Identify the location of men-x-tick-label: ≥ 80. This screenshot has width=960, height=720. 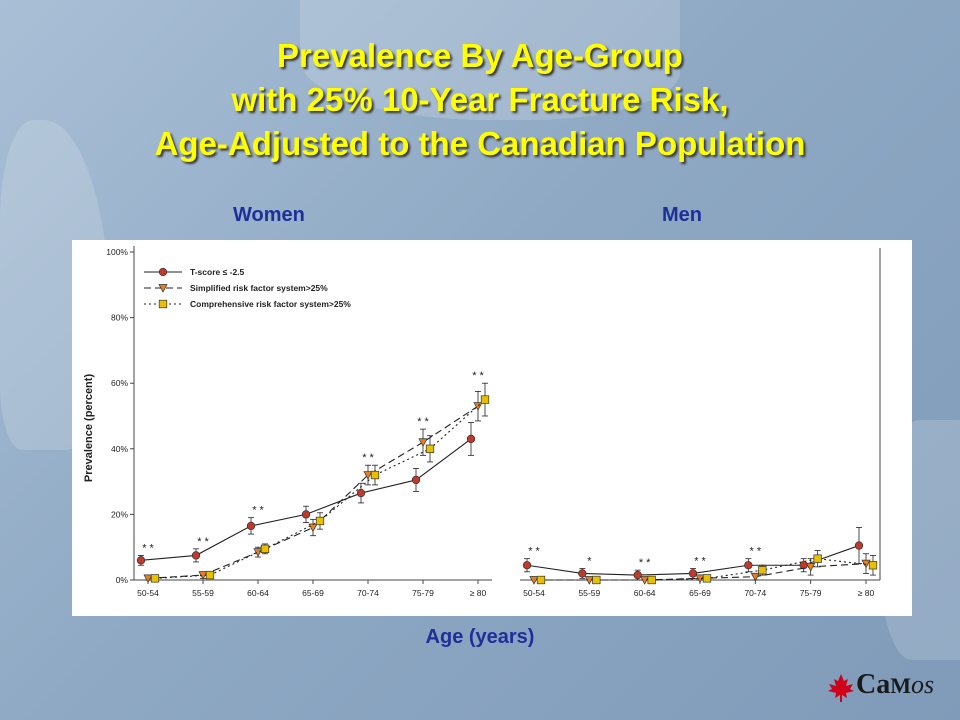
(866, 593).